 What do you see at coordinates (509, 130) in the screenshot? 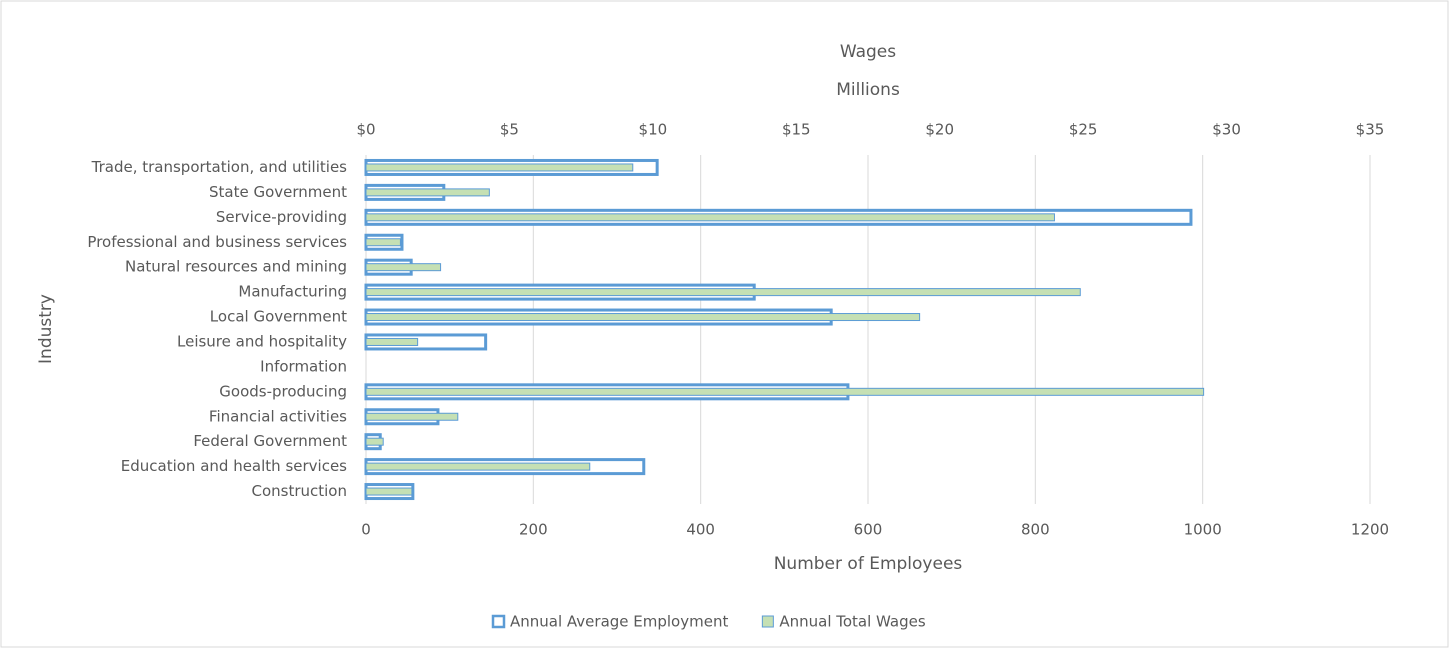
I see `x2-tick-label: $5` at bounding box center [509, 130].